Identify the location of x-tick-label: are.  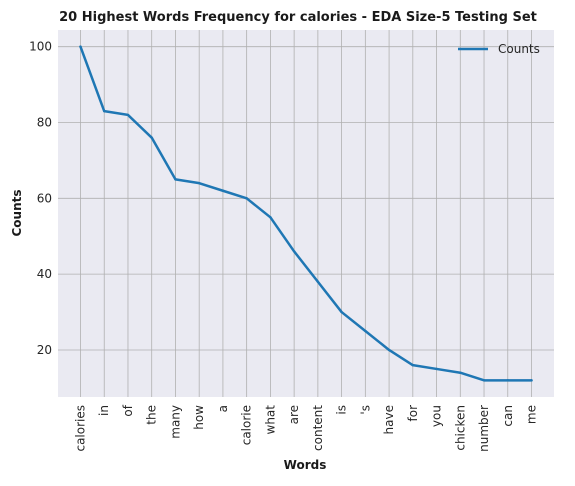
(294, 414).